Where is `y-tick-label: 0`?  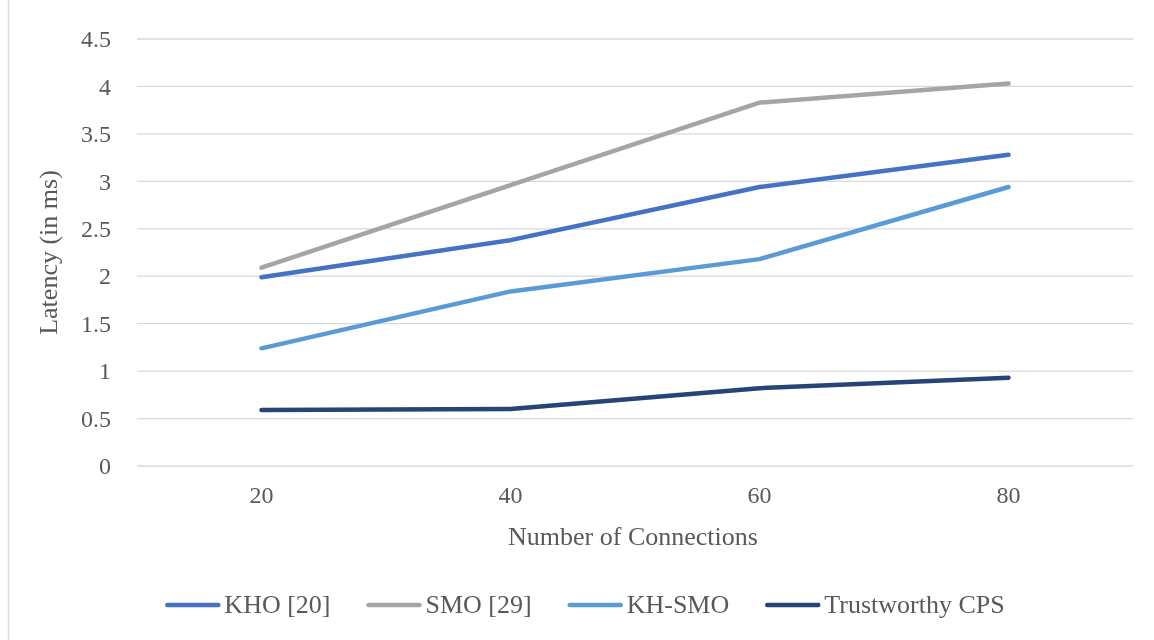 y-tick-label: 0 is located at coordinates (105, 466).